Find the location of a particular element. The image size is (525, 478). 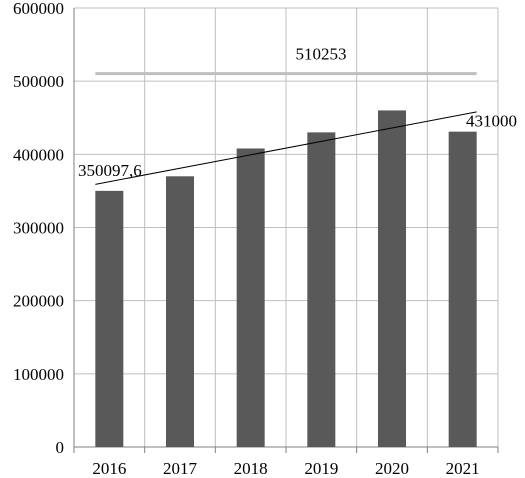

x-tick-label: 2017 is located at coordinates (180, 468).